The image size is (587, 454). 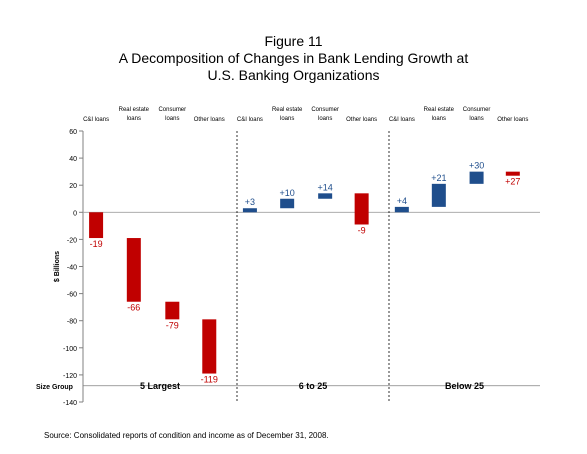 What do you see at coordinates (72, 322) in the screenshot?
I see `y-tick-label: -80` at bounding box center [72, 322].